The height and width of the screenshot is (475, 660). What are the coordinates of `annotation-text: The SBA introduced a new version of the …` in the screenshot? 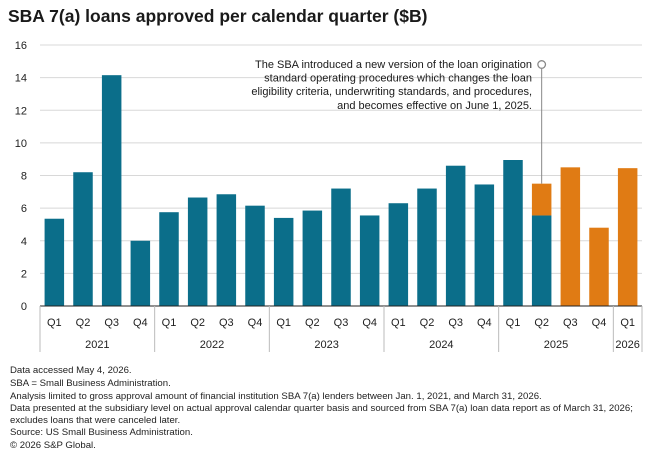 It's located at (393, 65).